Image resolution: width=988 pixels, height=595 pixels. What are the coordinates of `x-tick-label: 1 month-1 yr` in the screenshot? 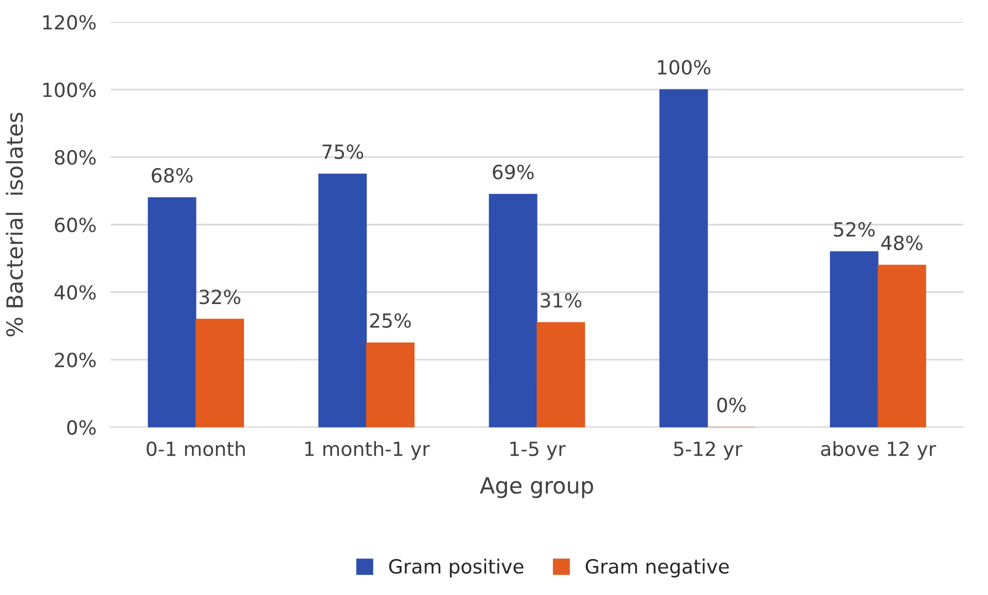 It's located at (367, 450).